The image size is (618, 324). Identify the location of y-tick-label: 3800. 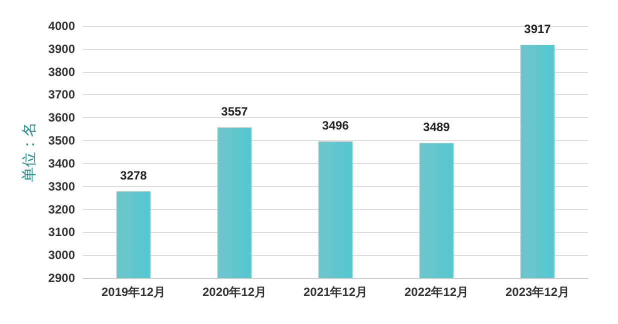
(62, 71).